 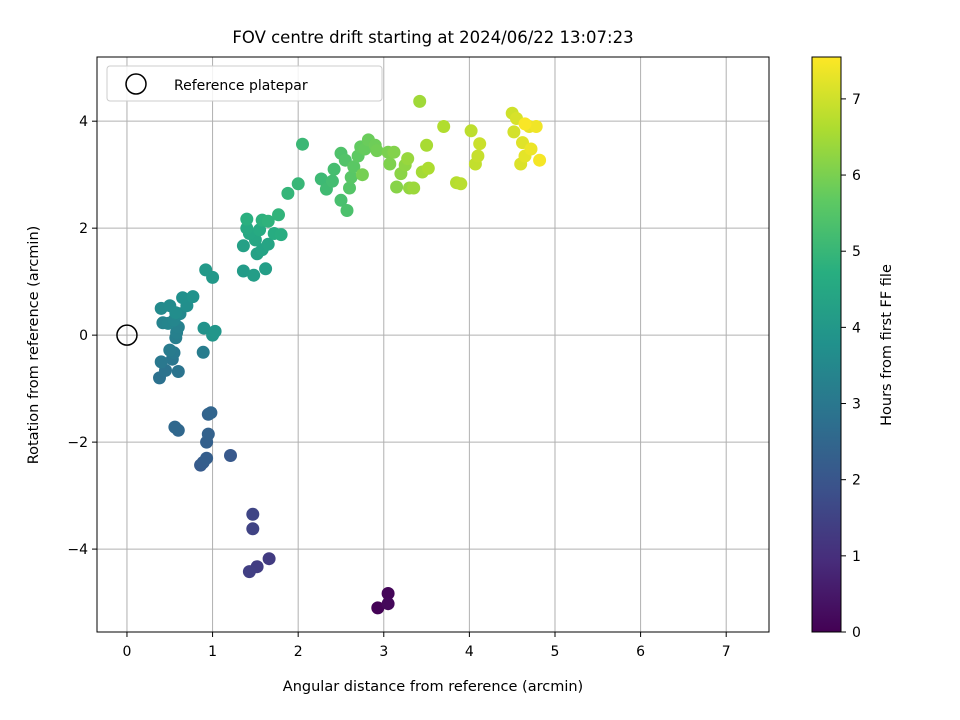 What do you see at coordinates (77, 443) in the screenshot?
I see `y-tick-label: −2` at bounding box center [77, 443].